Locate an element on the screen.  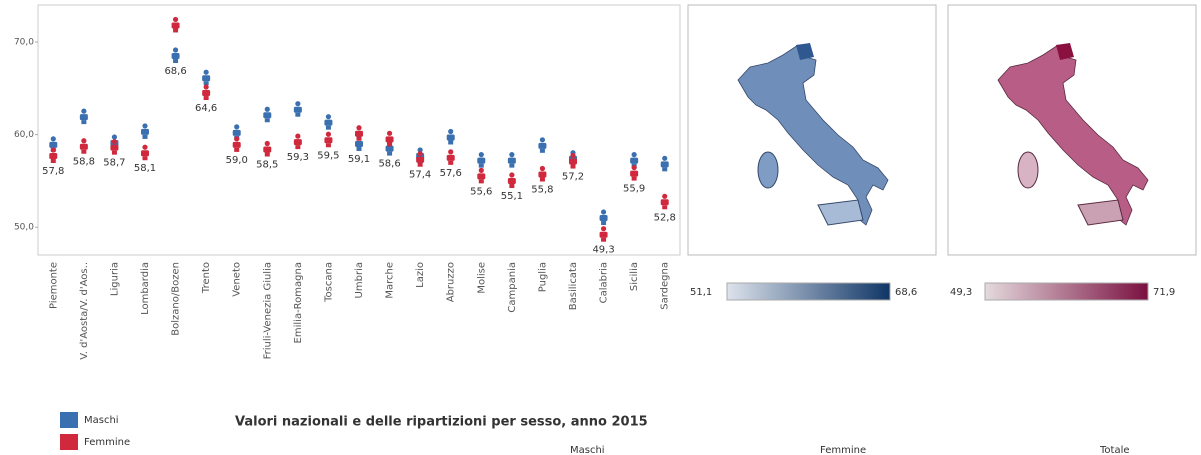
value-label: 58,7 is located at coordinates (114, 163).